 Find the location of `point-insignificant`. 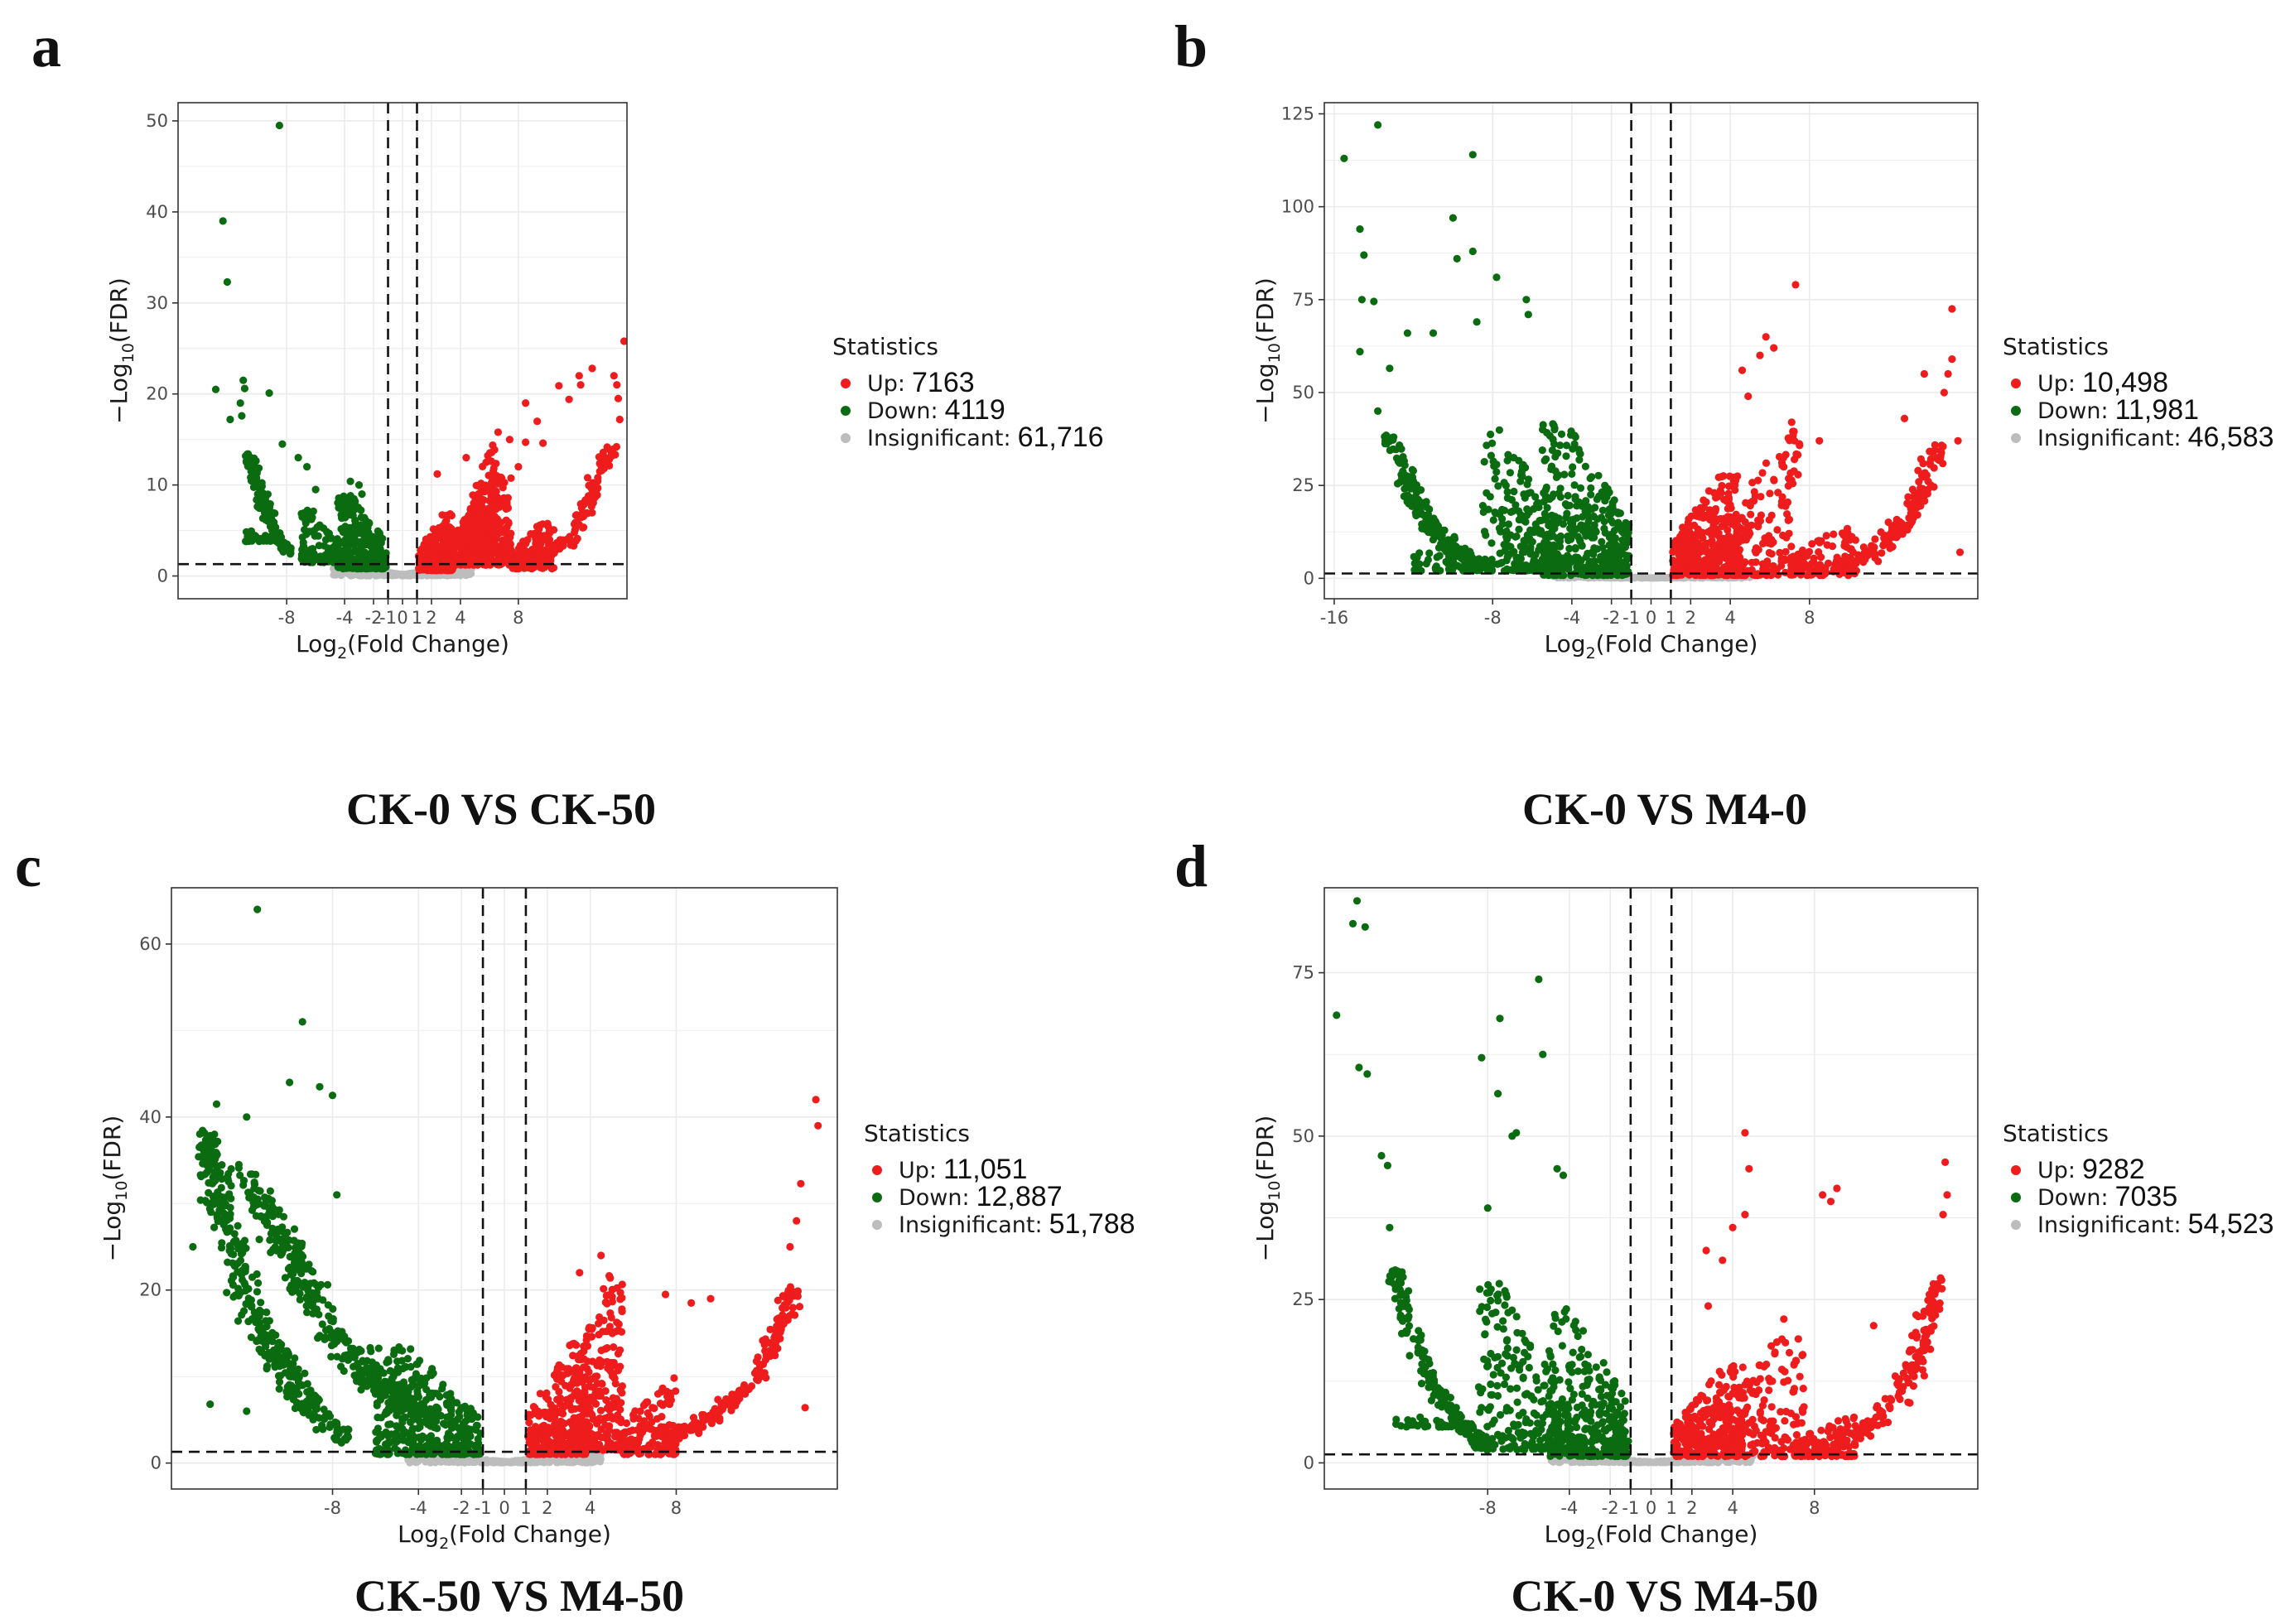

point-insignificant is located at coordinates (454, 1460).